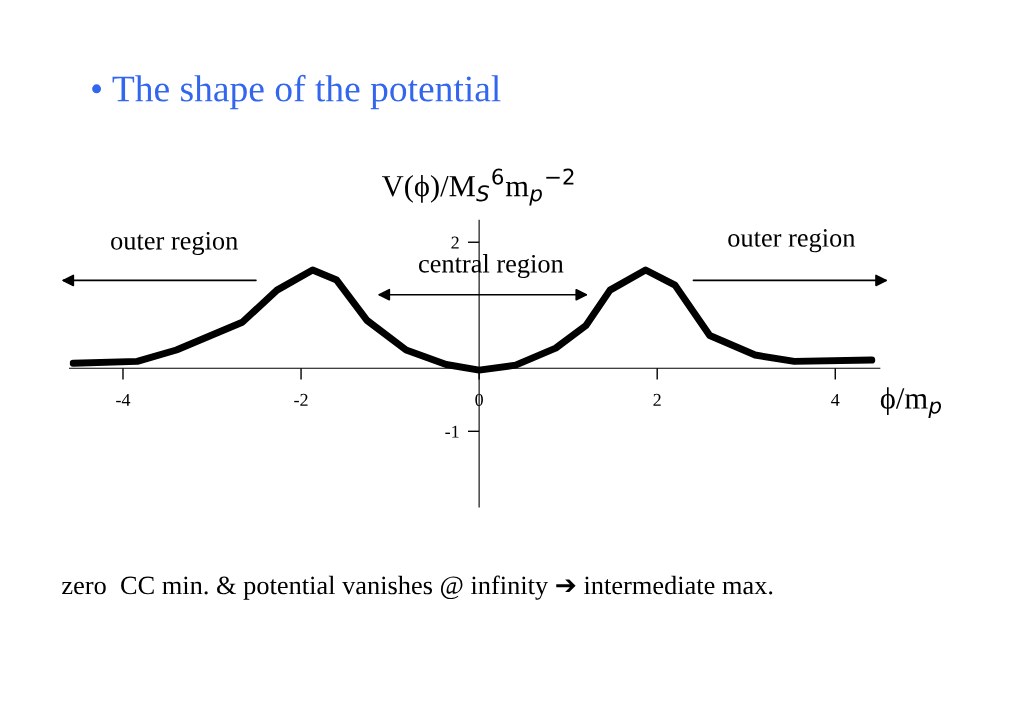  Describe the element at coordinates (123, 399) in the screenshot. I see `x-tick-label: -4` at that location.